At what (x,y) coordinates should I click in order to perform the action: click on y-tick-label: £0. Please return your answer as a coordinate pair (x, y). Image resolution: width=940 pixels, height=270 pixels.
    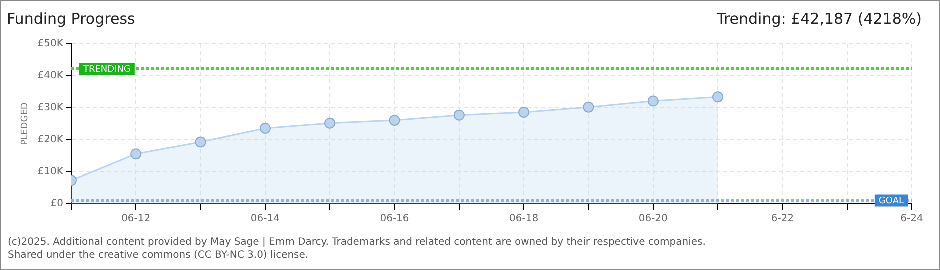
    Looking at the image, I should click on (57, 204).